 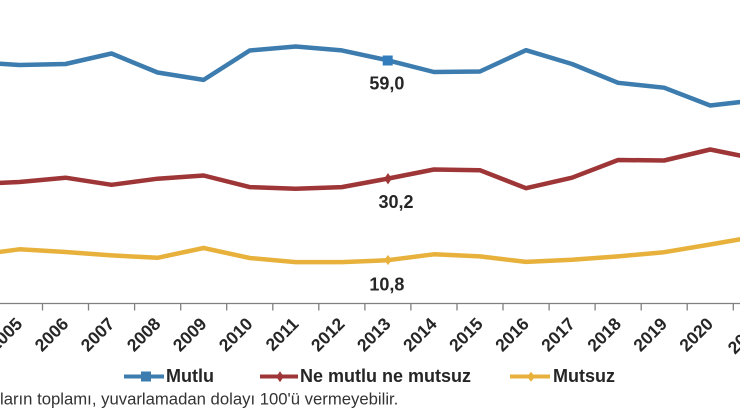 What do you see at coordinates (584, 376) in the screenshot?
I see `svg-text: Mutsuz` at bounding box center [584, 376].